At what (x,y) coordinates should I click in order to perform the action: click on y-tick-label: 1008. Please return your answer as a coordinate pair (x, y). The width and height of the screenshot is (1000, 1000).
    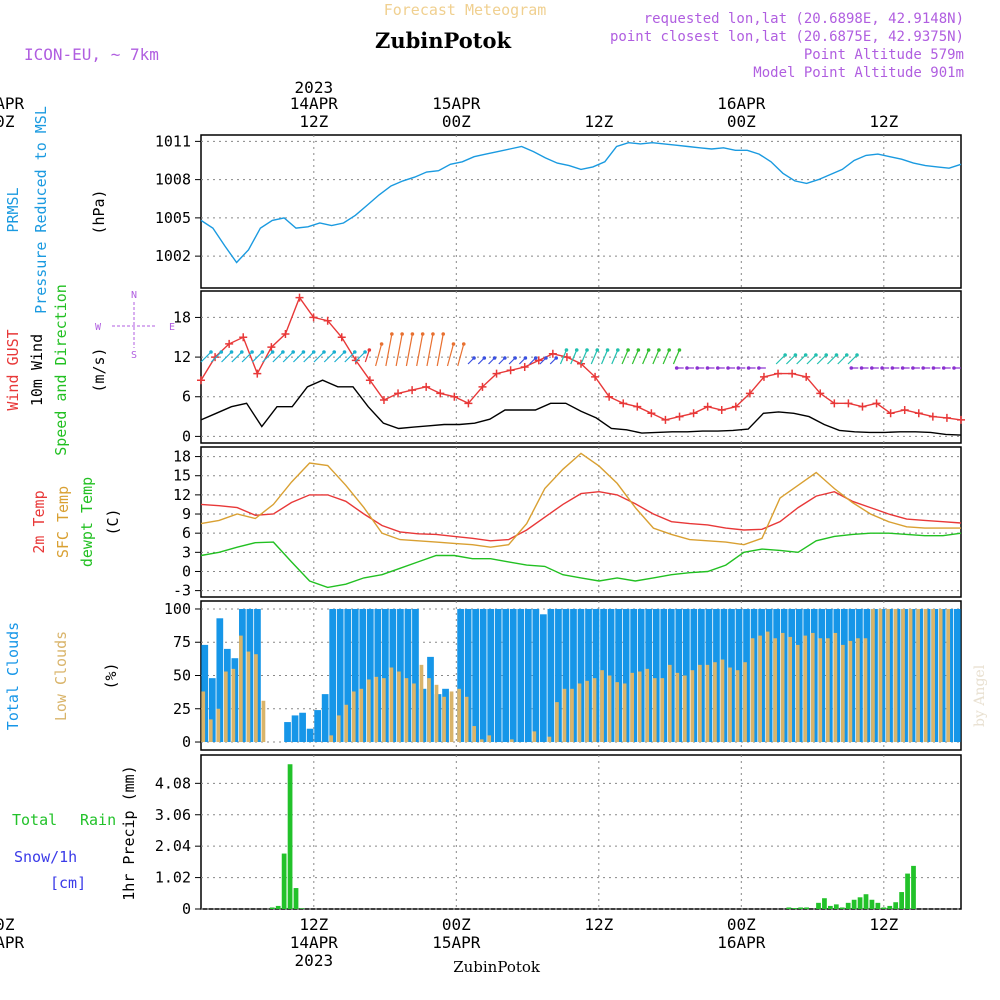
    Looking at the image, I should click on (173, 180).